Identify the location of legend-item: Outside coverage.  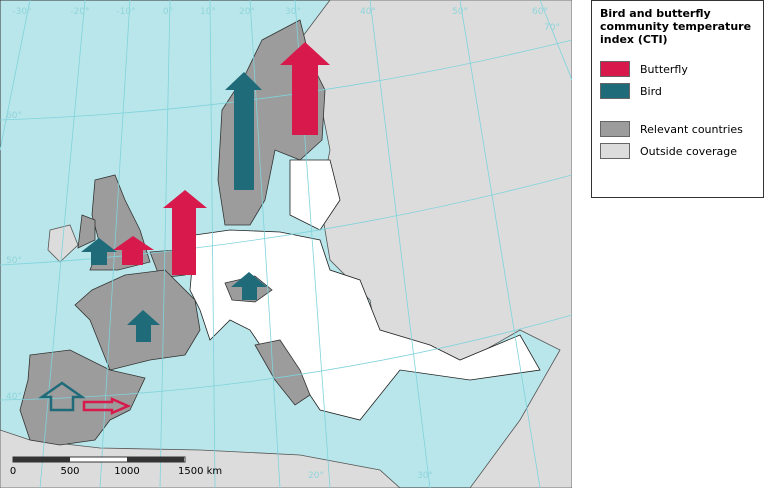
(677, 151).